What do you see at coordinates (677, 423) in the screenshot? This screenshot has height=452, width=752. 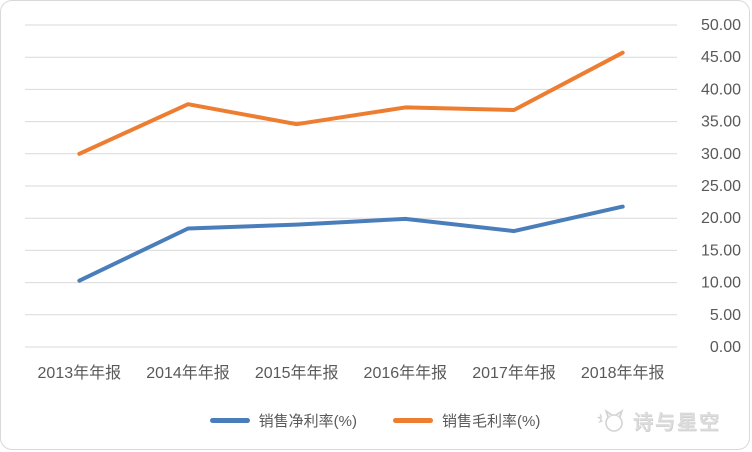 I see `watermark-text: 诗与星空` at bounding box center [677, 423].